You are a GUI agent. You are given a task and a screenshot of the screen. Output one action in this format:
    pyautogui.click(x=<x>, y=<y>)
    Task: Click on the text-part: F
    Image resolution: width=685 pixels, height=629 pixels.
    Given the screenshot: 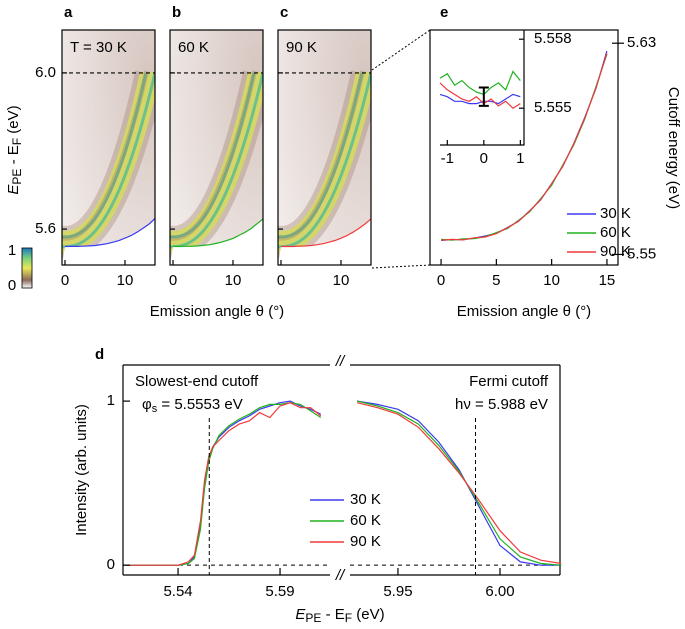 What is the action you would take?
    pyautogui.click(x=17, y=141)
    